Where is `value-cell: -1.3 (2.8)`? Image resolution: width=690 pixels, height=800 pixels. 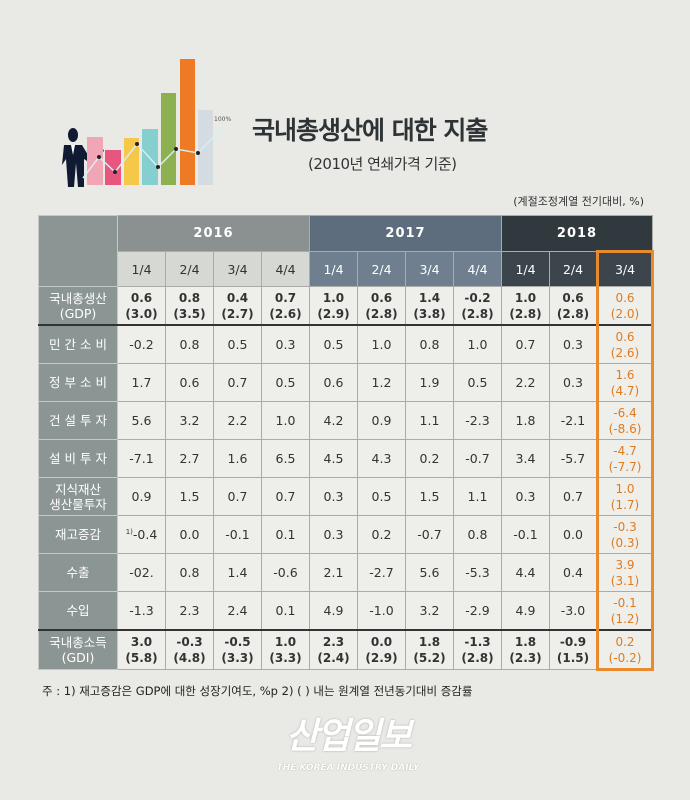 value-cell: -1.3 (2.8) is located at coordinates (477, 649).